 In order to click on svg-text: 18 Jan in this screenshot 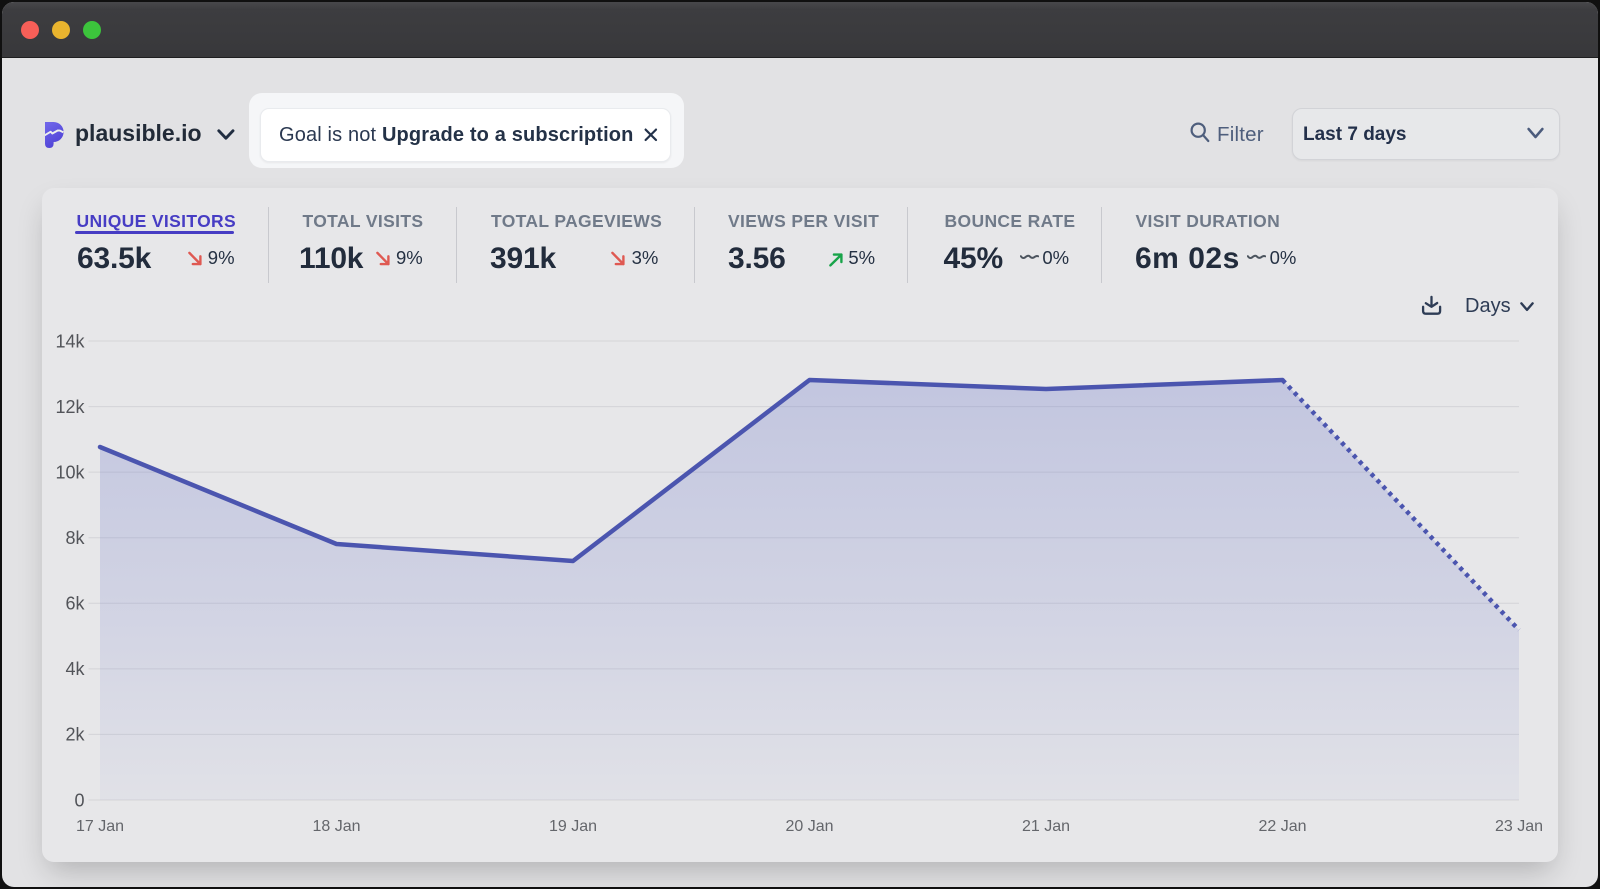, I will do `click(336, 826)`.